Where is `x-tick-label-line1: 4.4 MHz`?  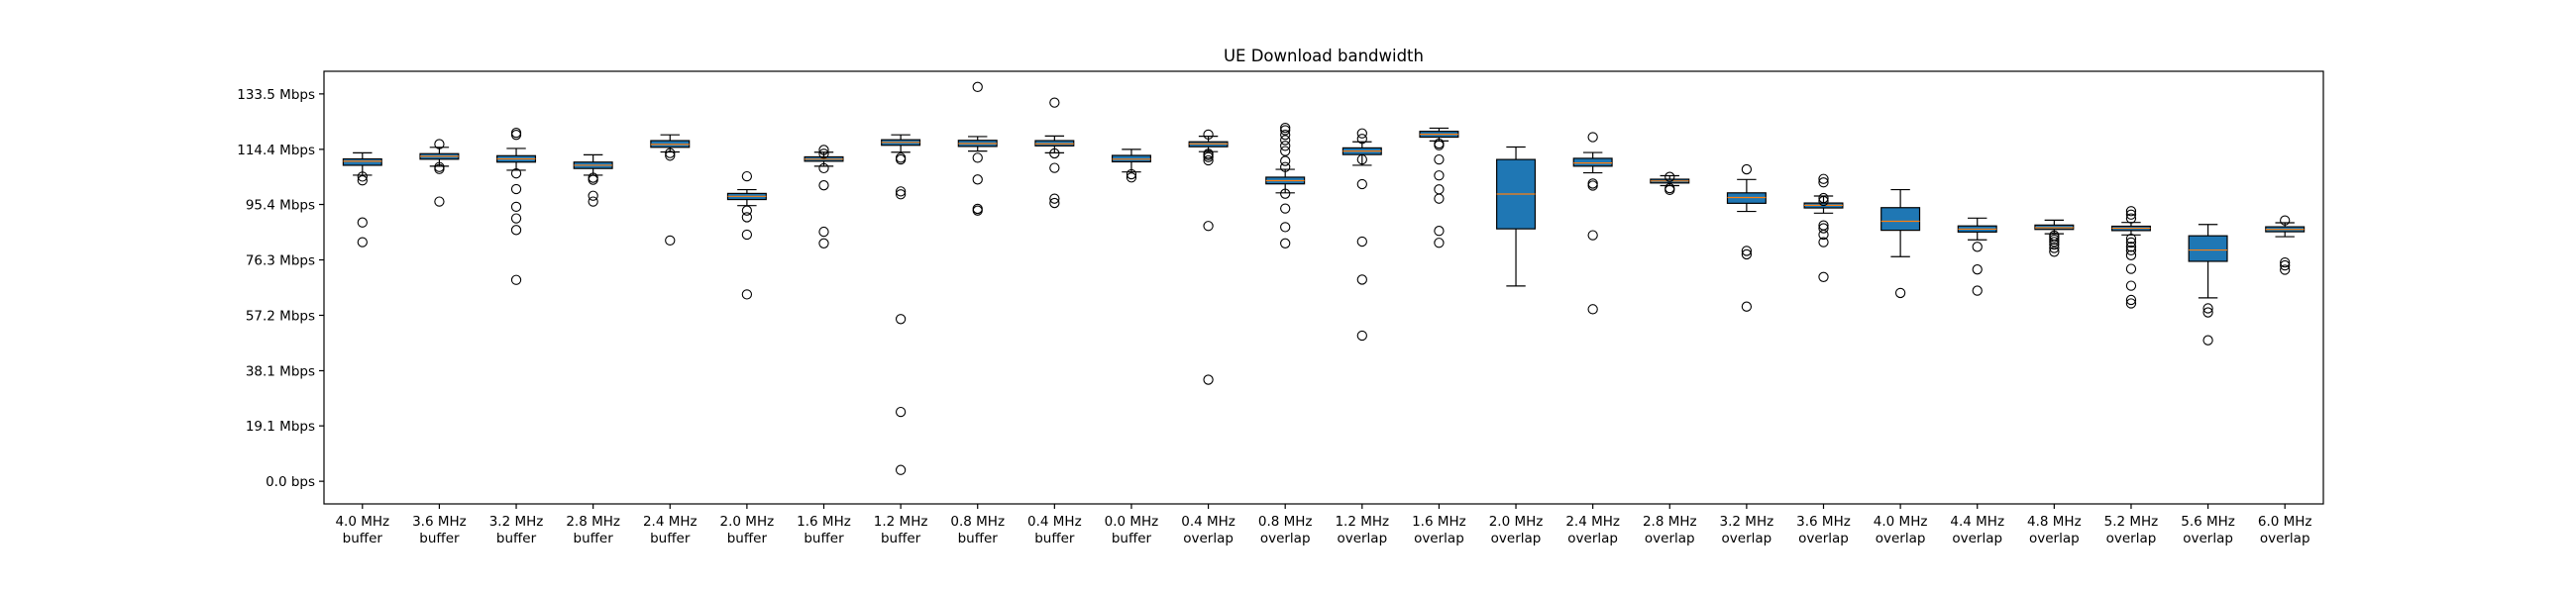
x-tick-label-line1: 4.4 MHz is located at coordinates (1977, 522).